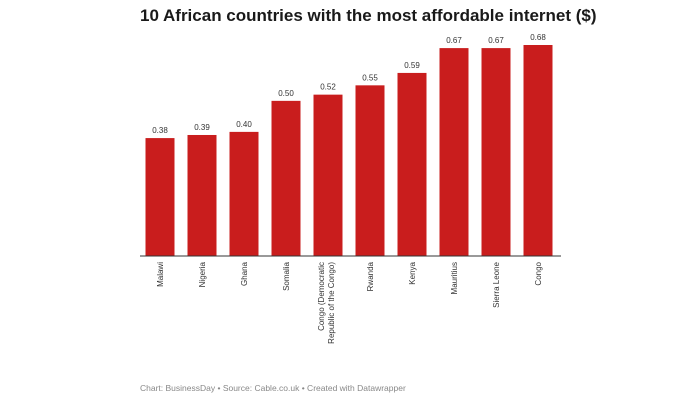  I want to click on bar-ghana, so click(244, 193).